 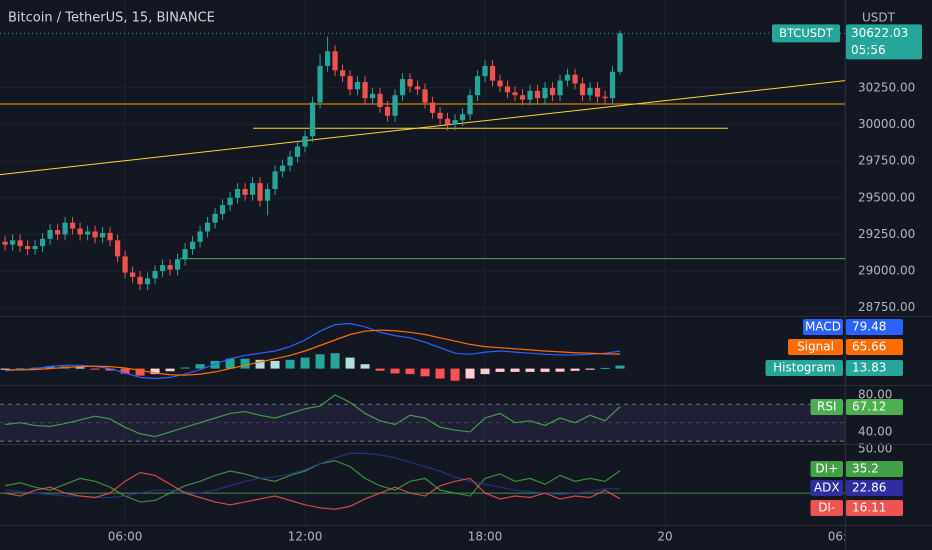 I want to click on y-tick-label: 50.00, so click(x=875, y=448).